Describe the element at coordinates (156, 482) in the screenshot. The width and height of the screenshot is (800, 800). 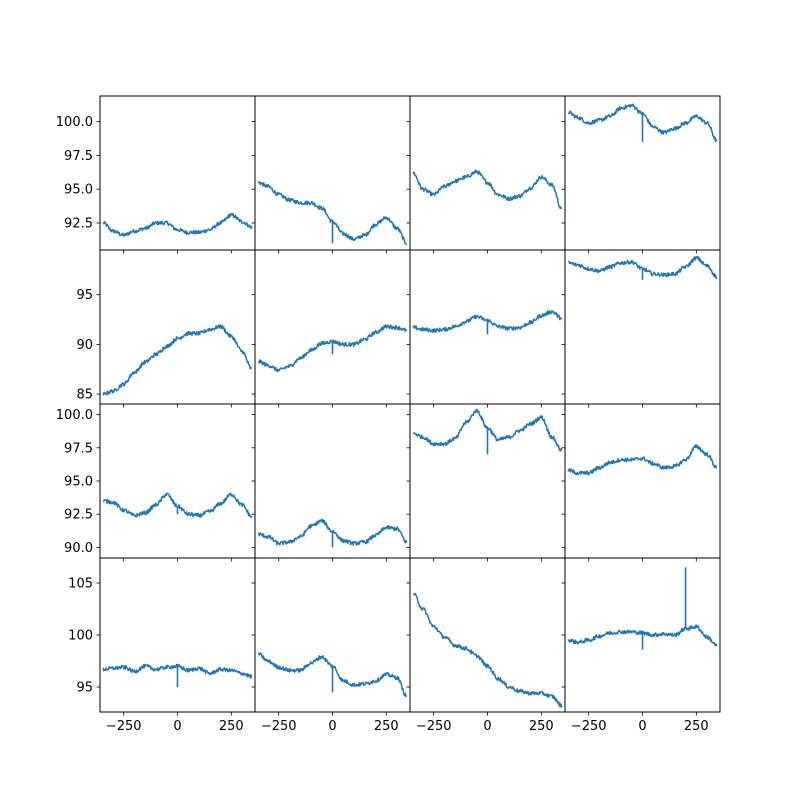
I see `subplot-r2-c0: 90.0 92.5 95.0 97.5 100.0` at that location.